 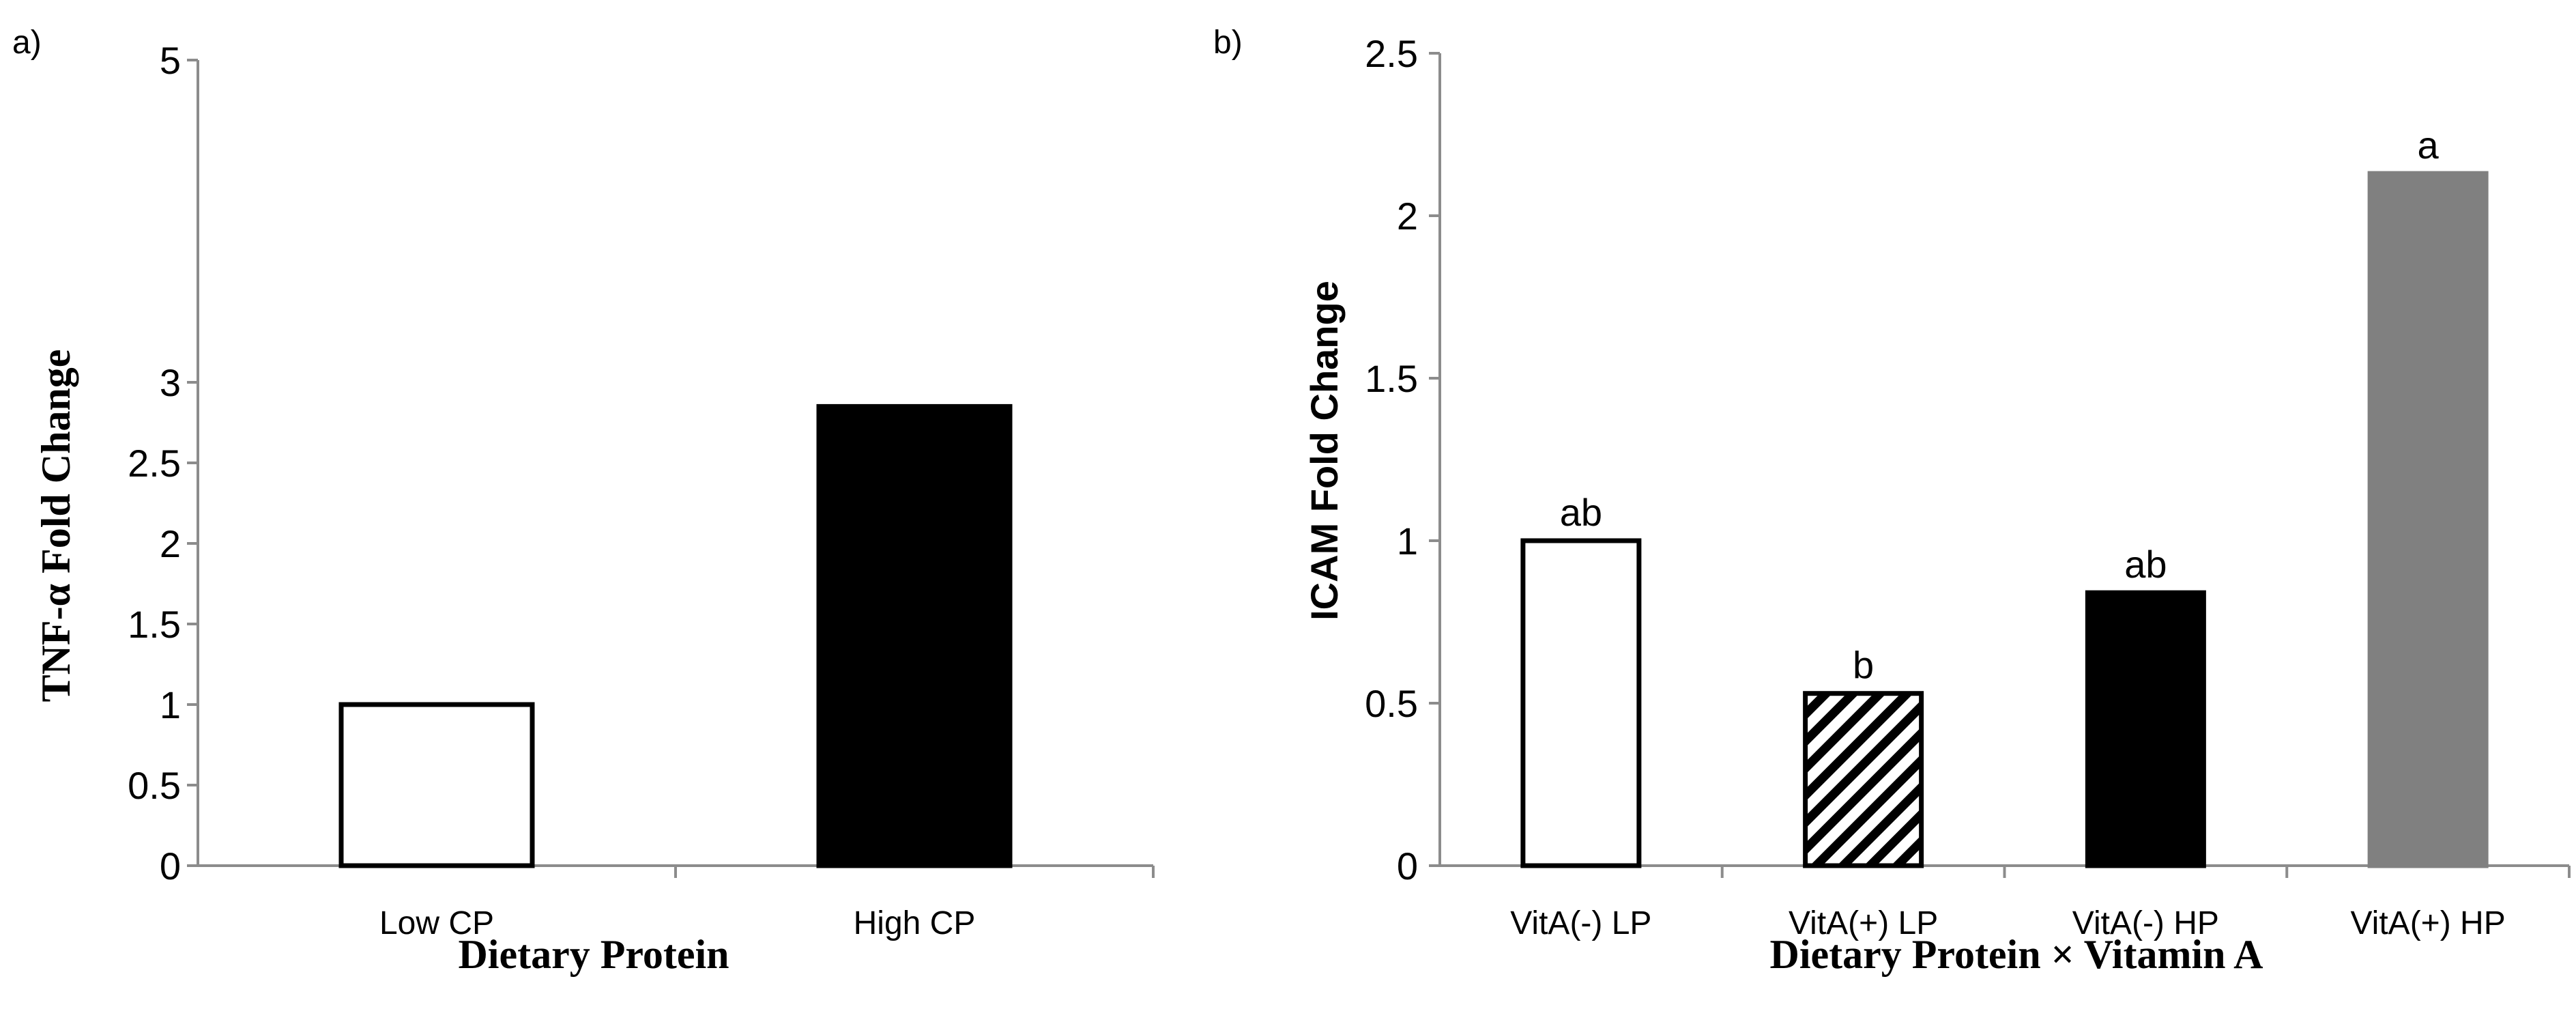 I want to click on chart-b-y-tick-label: 0.5, so click(x=1391, y=703).